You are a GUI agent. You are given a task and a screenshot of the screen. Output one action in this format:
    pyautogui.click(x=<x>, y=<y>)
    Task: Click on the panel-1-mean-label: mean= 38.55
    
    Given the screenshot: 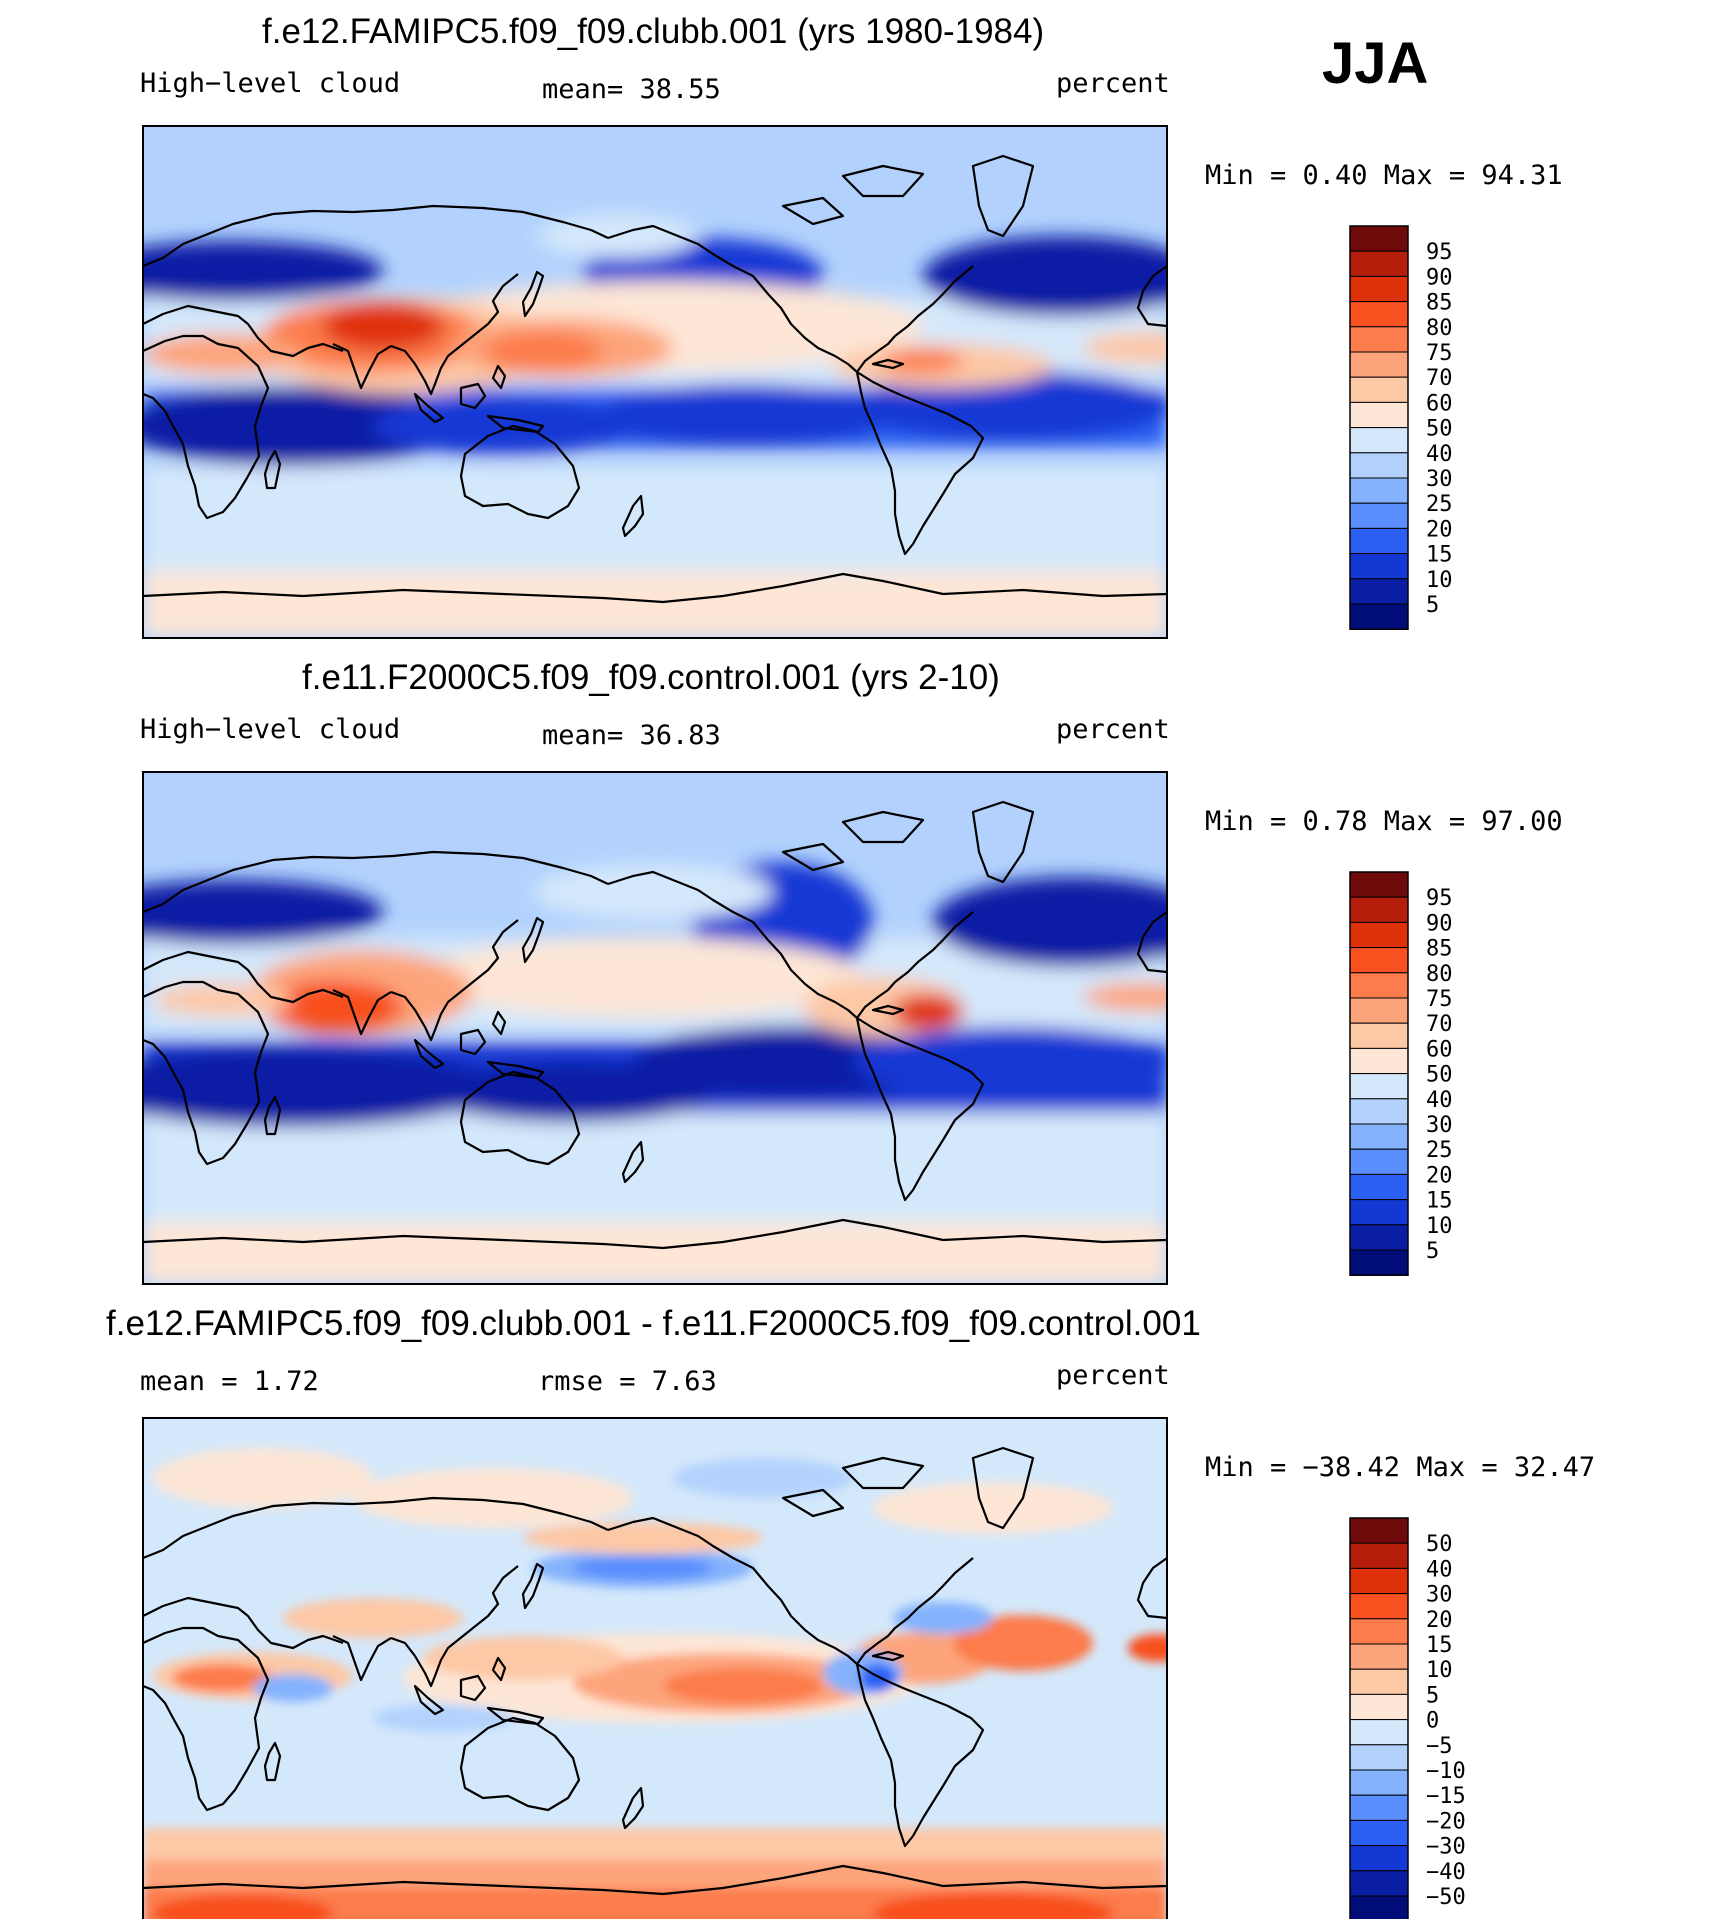 What is the action you would take?
    pyautogui.click(x=631, y=89)
    